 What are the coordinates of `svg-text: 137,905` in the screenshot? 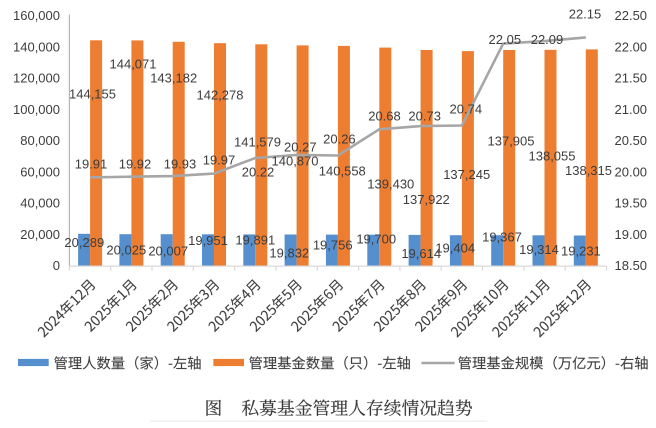 It's located at (511, 141).